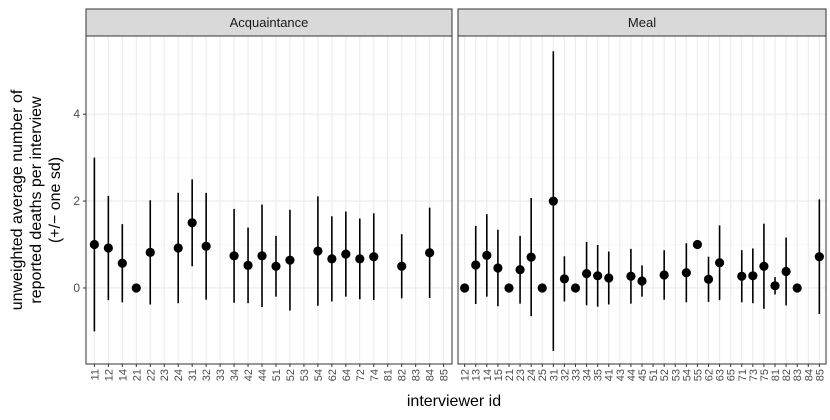 The width and height of the screenshot is (830, 420). I want to click on x-tick-label: 35, so click(599, 375).